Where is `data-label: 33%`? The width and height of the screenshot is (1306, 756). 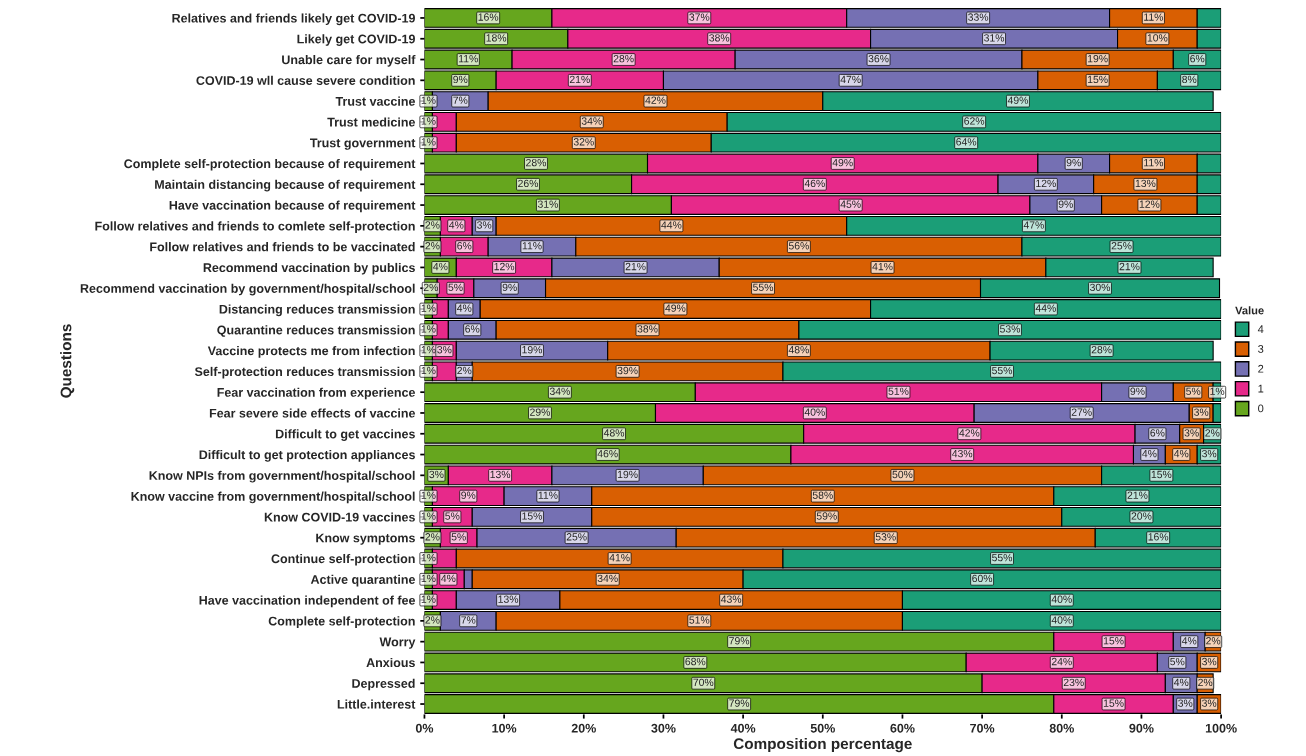 data-label: 33% is located at coordinates (978, 17).